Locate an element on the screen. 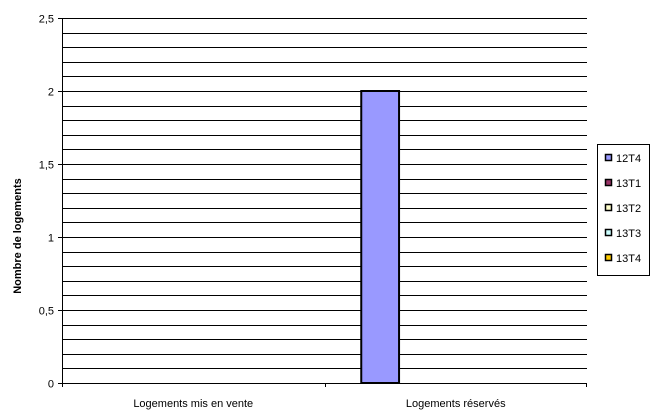 This screenshot has height=410, width=653. y-tick-label: 2 is located at coordinates (51, 93).